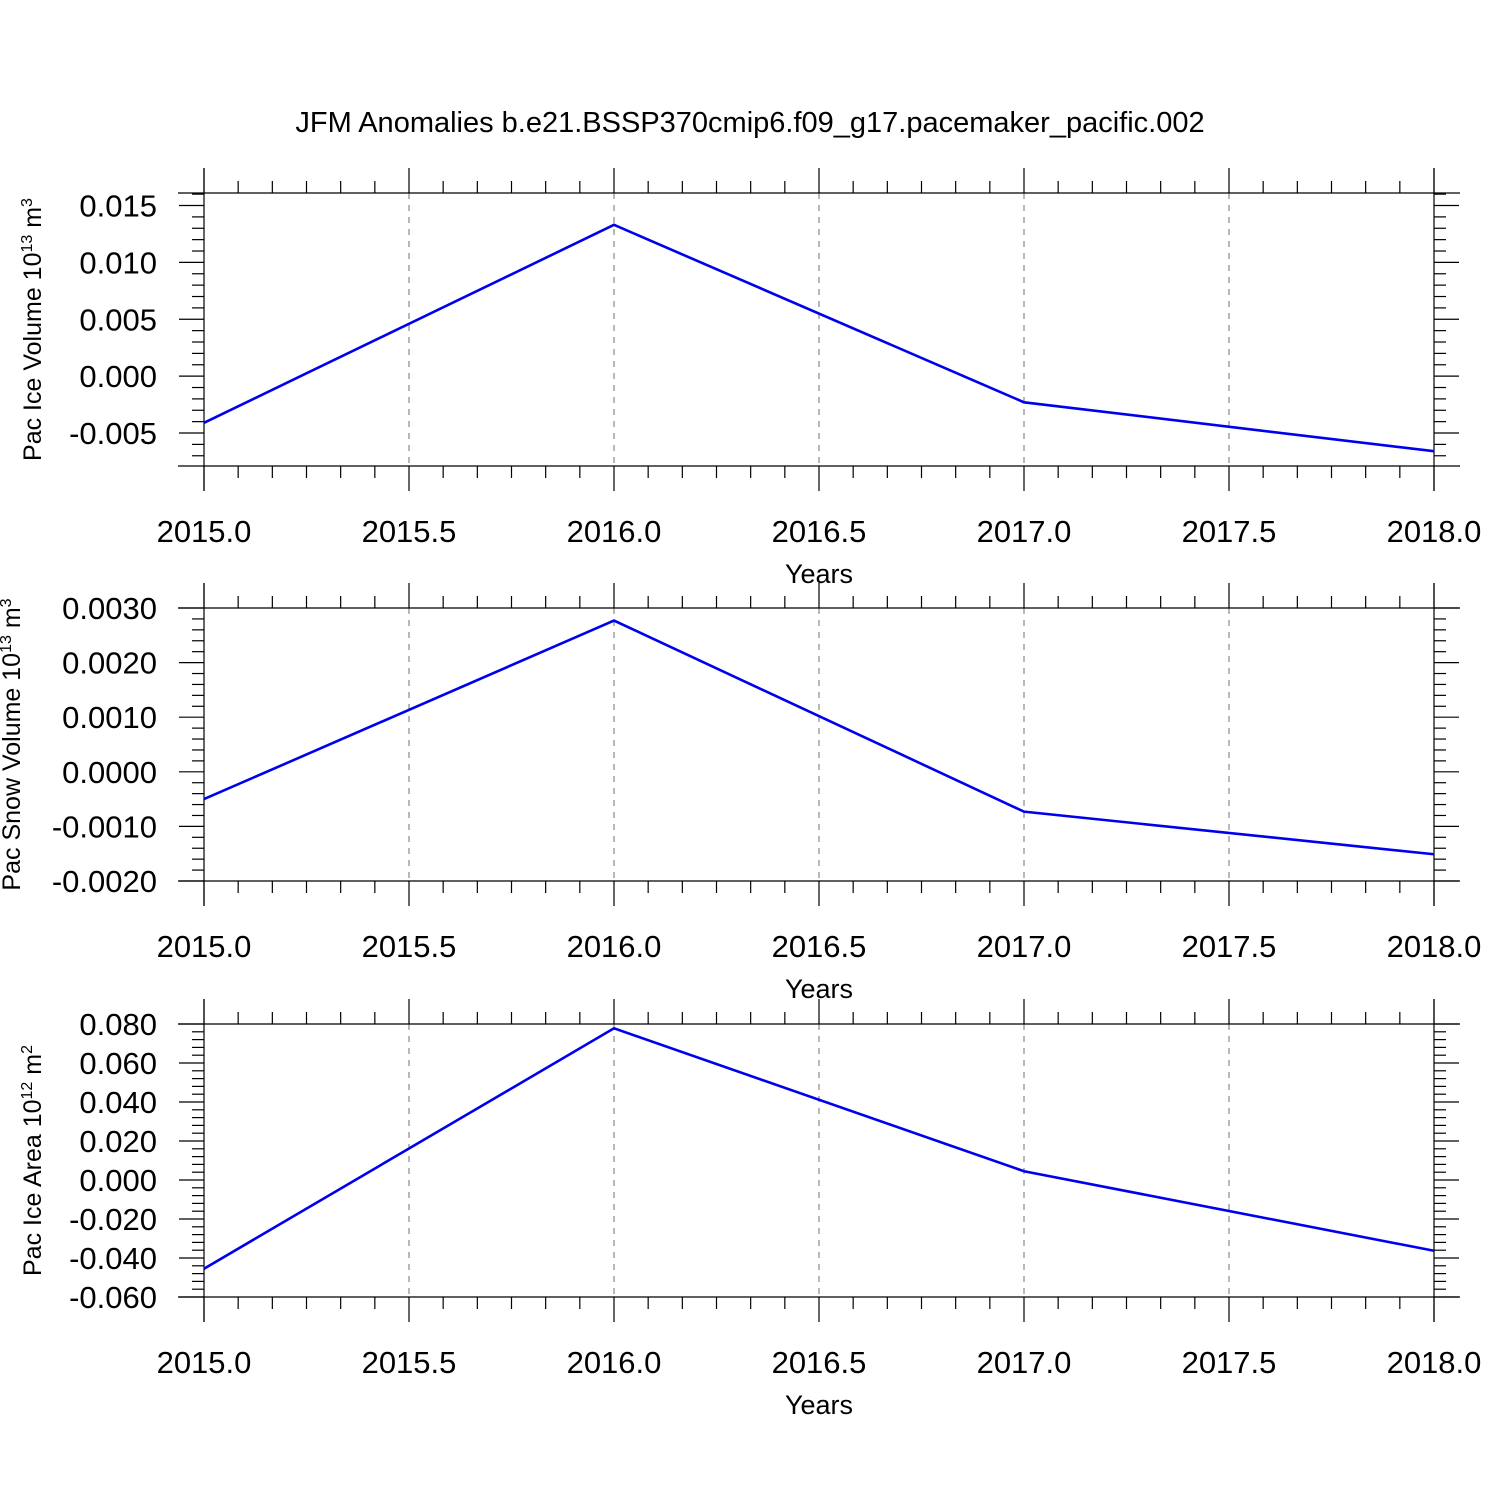  Describe the element at coordinates (27, 1091) in the screenshot. I see `y-axis-title-superscript: 12` at that location.